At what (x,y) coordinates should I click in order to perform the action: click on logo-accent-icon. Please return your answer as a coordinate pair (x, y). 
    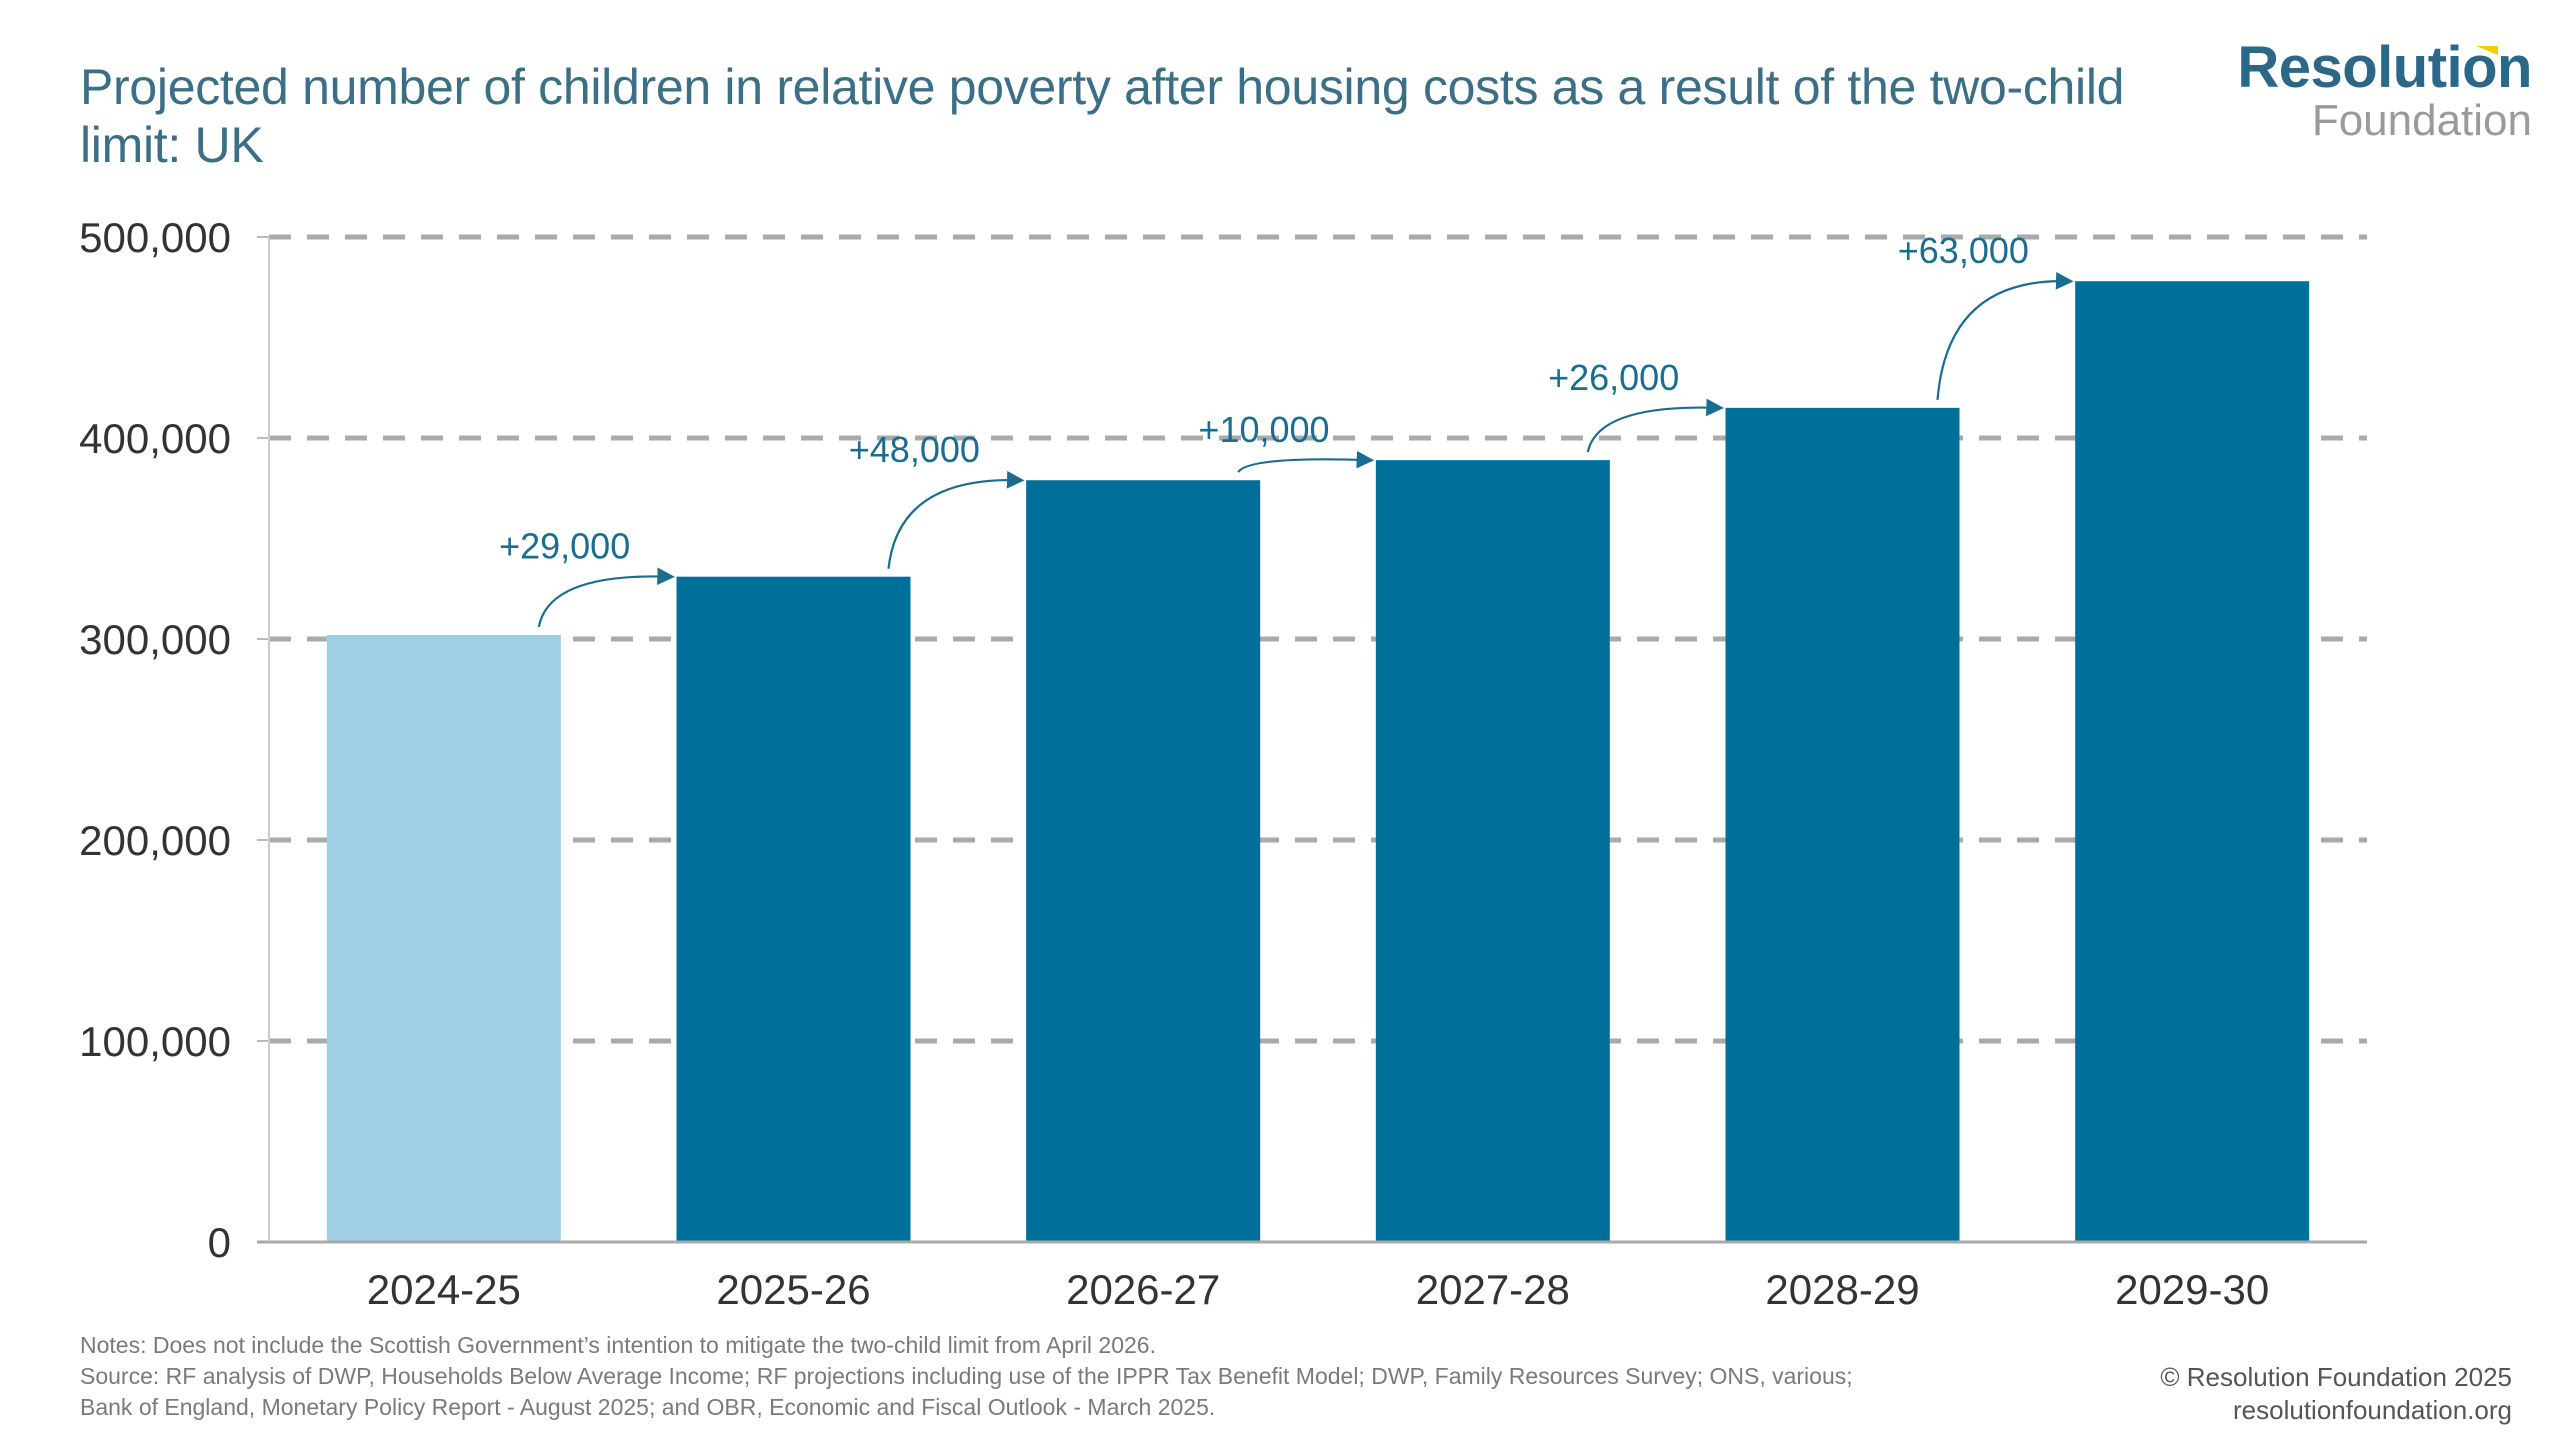
    Looking at the image, I should click on (2487, 50).